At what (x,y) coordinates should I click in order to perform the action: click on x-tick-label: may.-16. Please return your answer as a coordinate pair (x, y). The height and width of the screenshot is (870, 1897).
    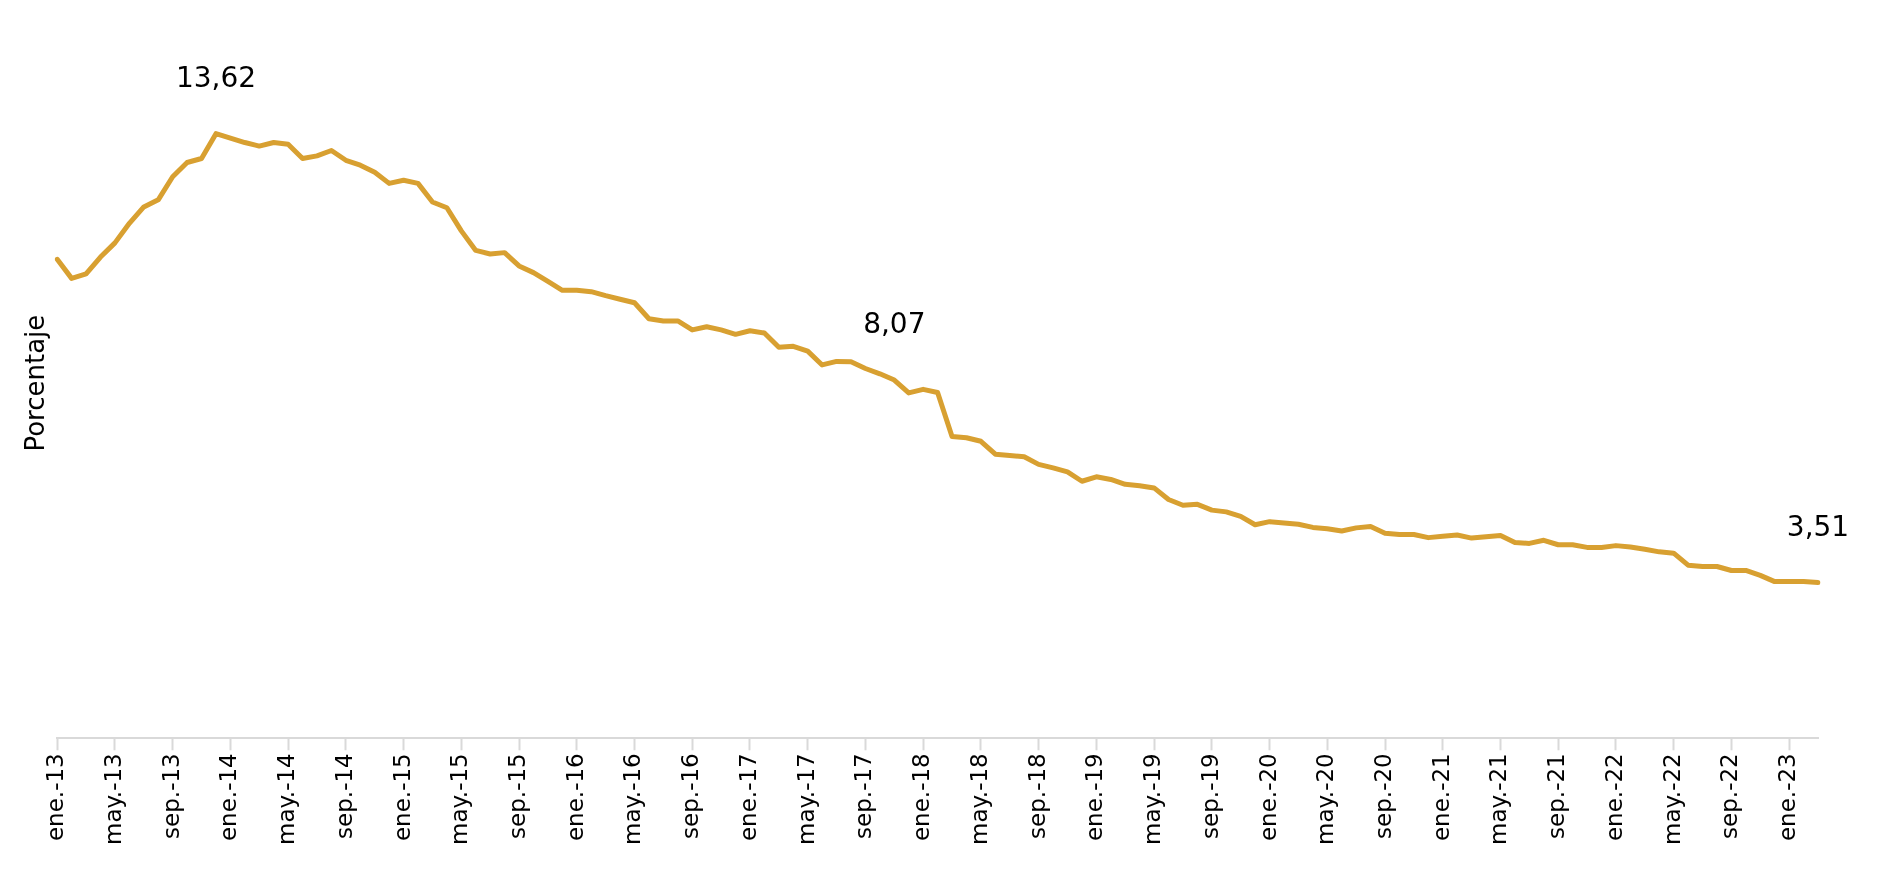
    Looking at the image, I should click on (632, 799).